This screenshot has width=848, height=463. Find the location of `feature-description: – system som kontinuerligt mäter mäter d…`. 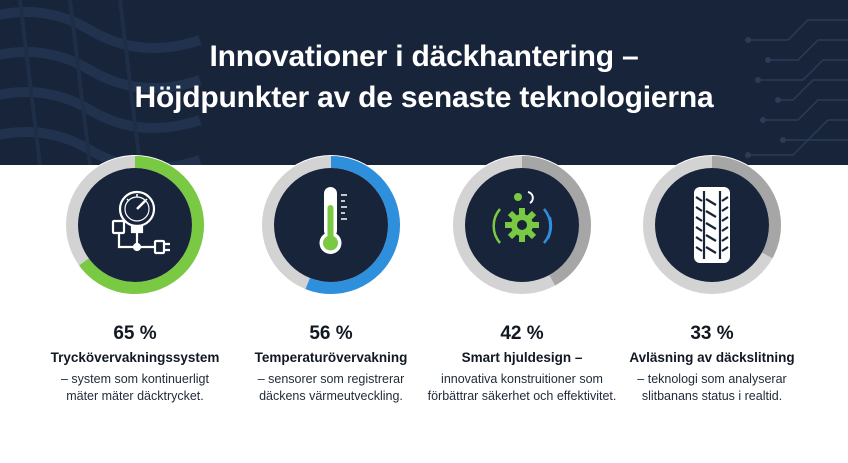

feature-description: – system som kontinuerligt mäter mäter d… is located at coordinates (135, 388).